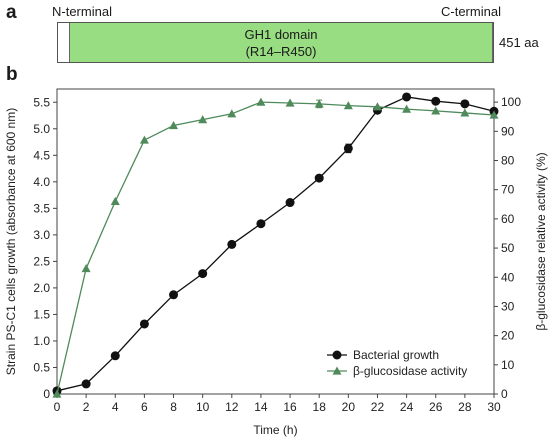  I want to click on x-tick-label: 8, so click(173, 407).